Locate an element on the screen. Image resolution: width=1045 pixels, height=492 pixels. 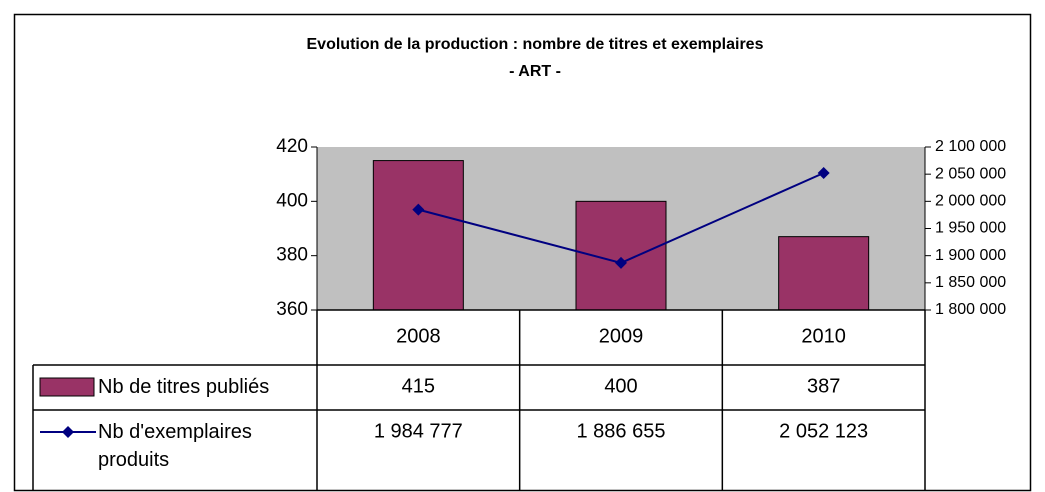
legend-text: Nb de titres publiés is located at coordinates (184, 387).